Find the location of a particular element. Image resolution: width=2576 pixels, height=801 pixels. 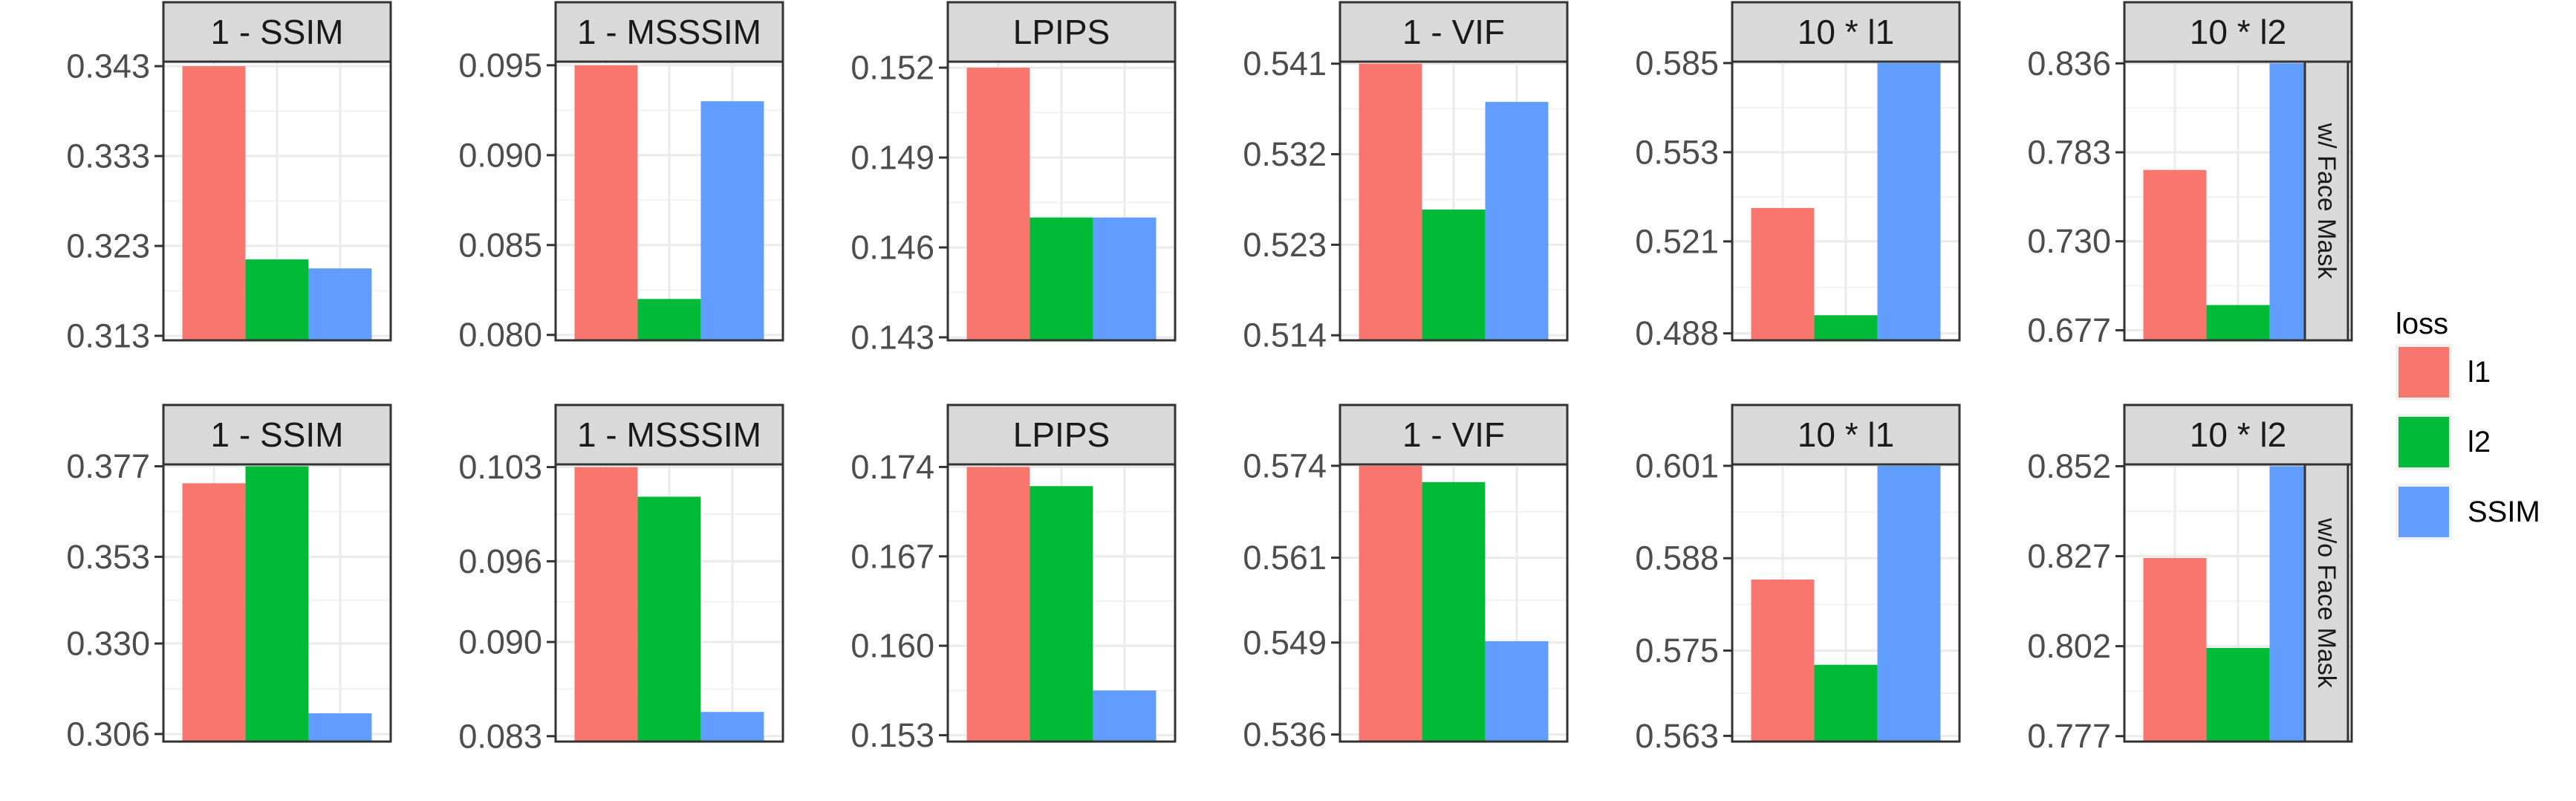

y-tick-label-r1-c4: 0.523 is located at coordinates (1285, 245).